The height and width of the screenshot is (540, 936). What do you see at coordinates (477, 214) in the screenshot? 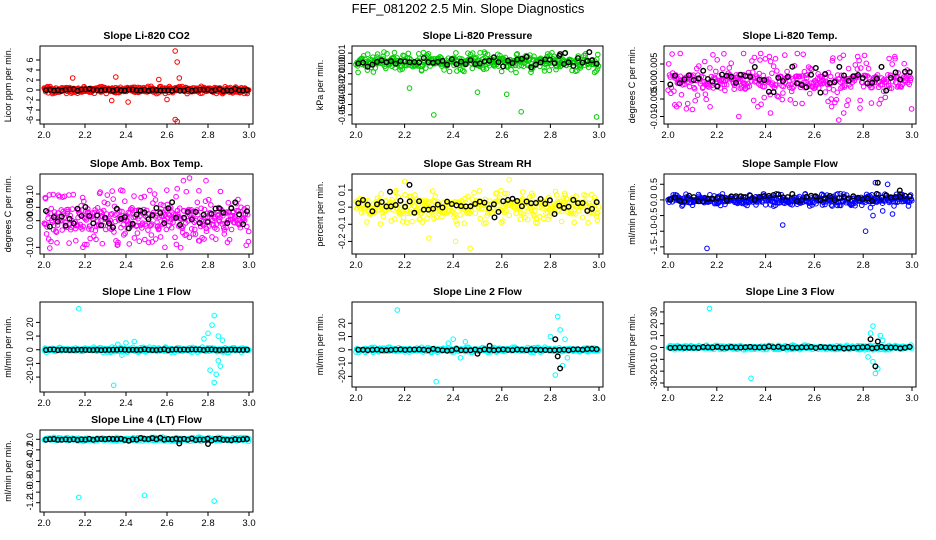
I see `series-slope` at bounding box center [477, 214].